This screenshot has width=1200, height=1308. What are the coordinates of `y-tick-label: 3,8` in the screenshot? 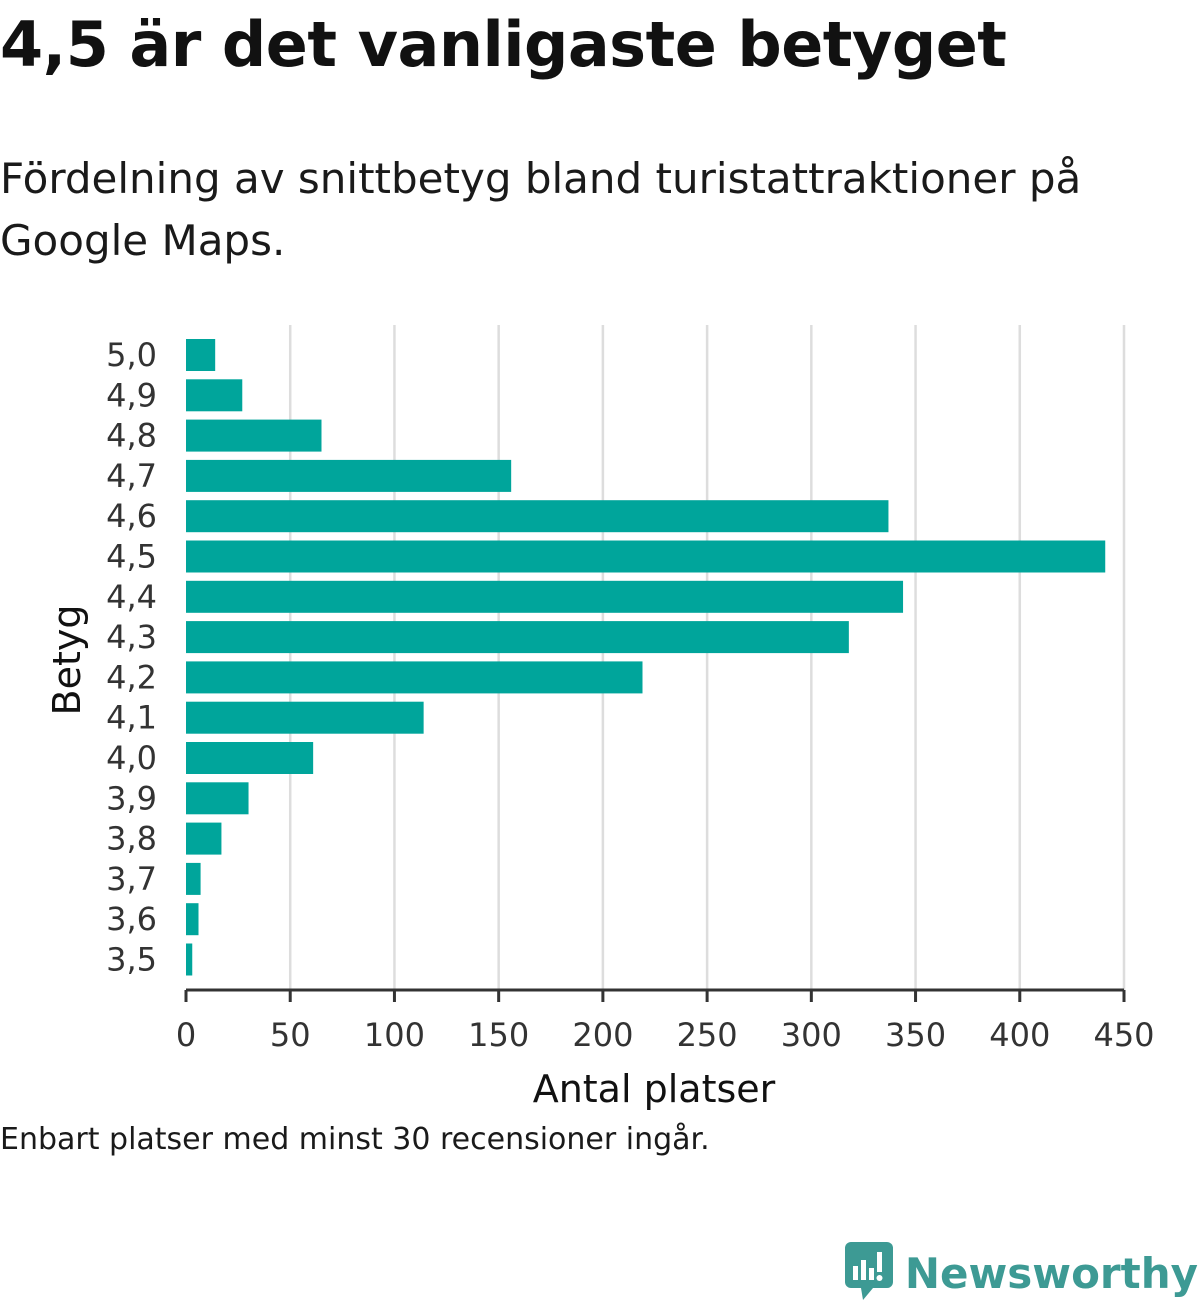 It's located at (131, 839).